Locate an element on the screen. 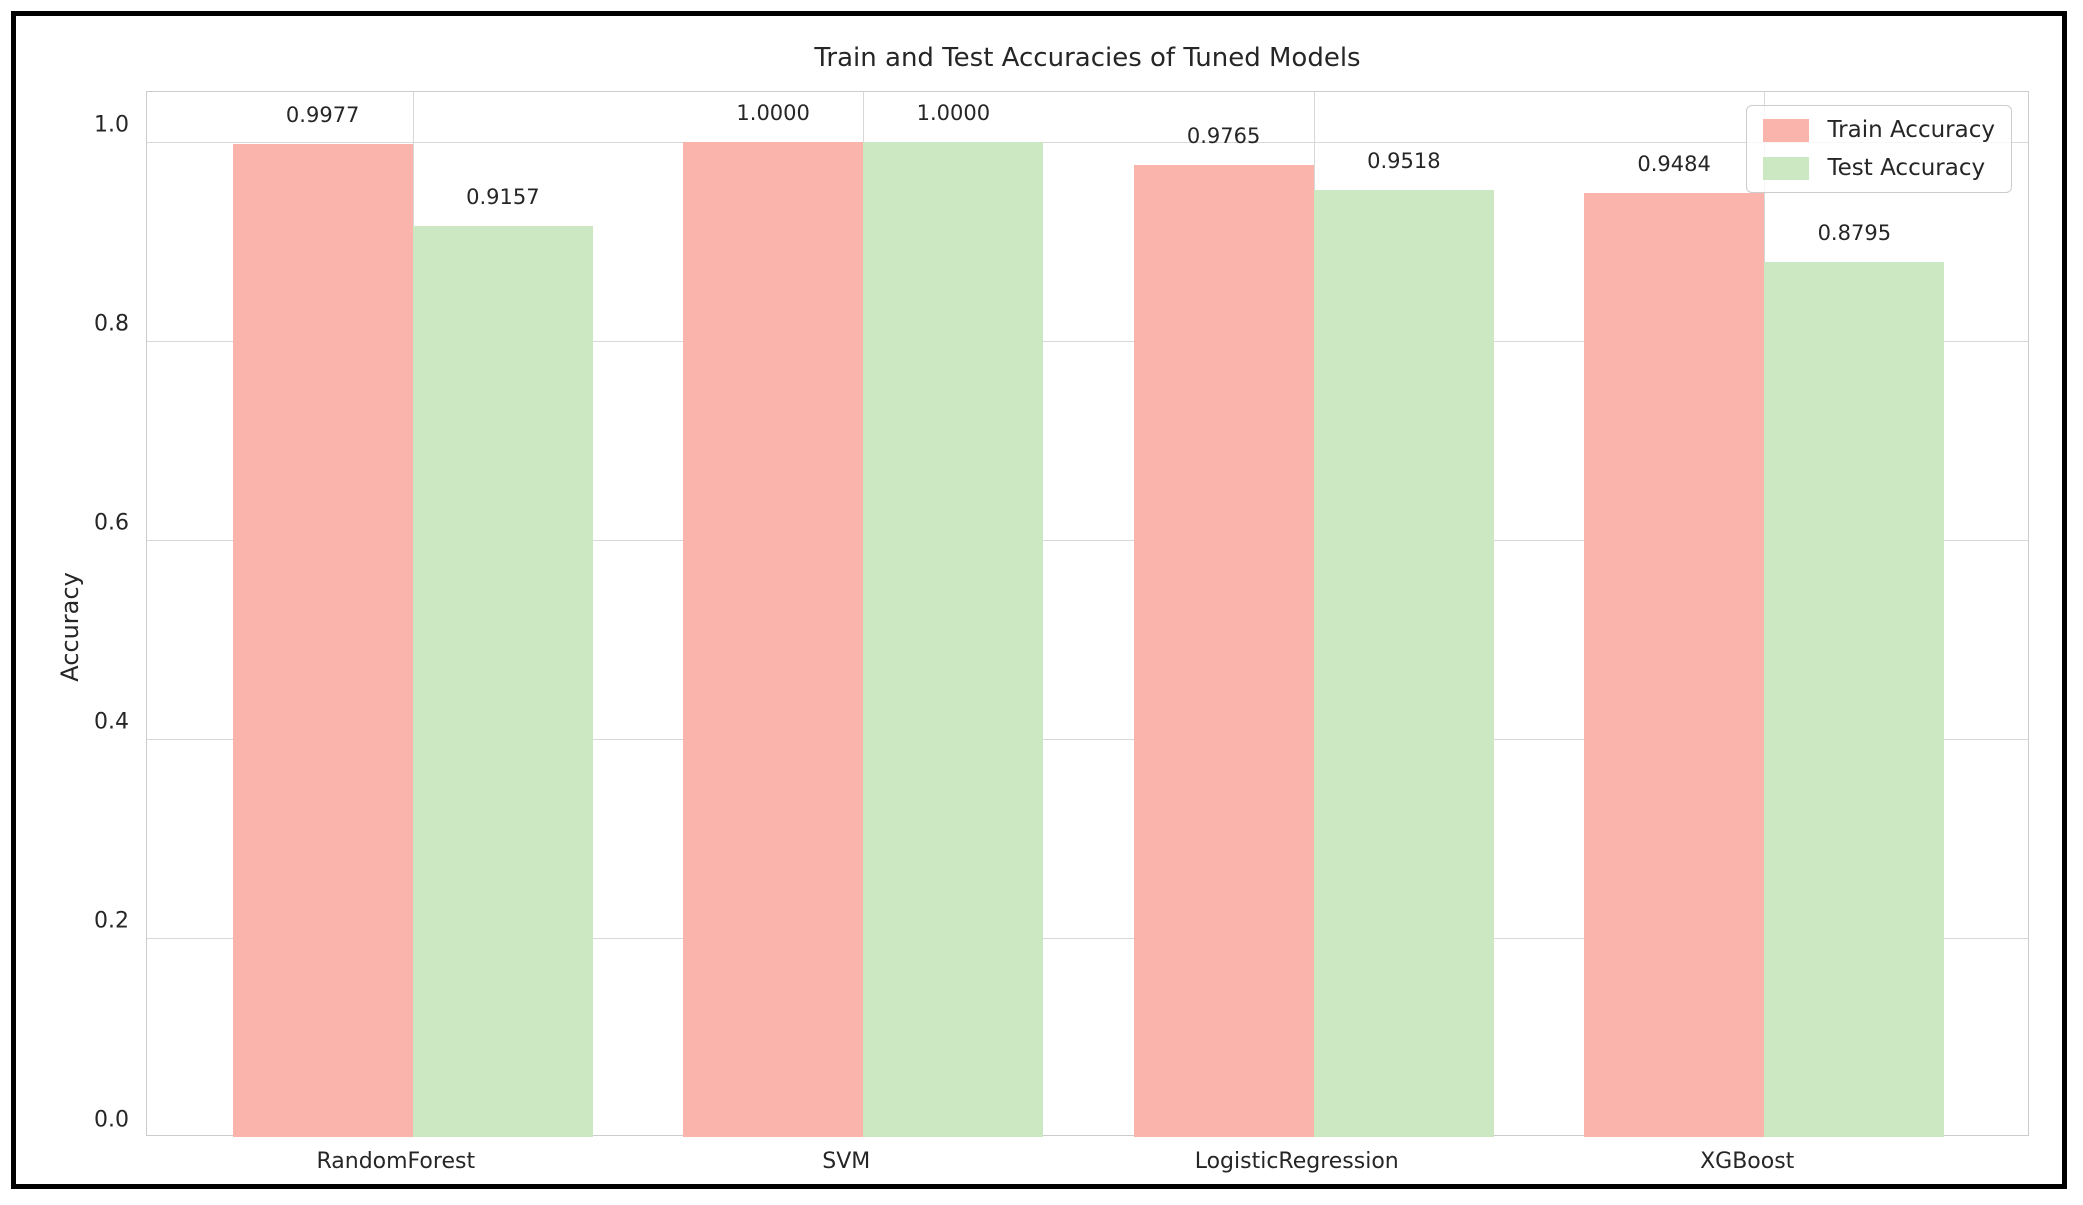 Image resolution: width=2083 pixels, height=1205 pixels. legend-label-train: Train Accuracy is located at coordinates (1911, 130).